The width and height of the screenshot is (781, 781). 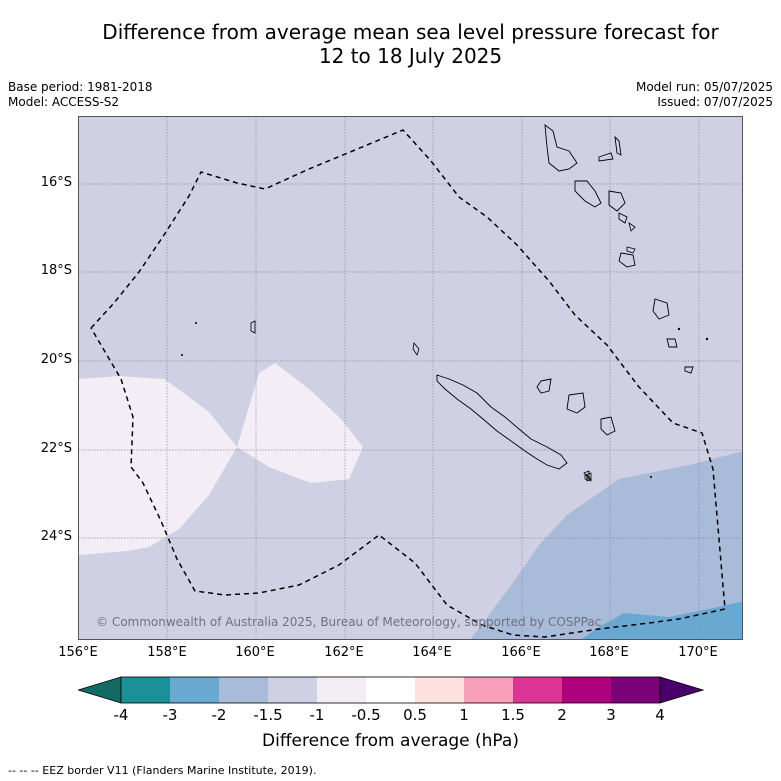 What do you see at coordinates (704, 87) in the screenshot?
I see `model-run: Model run: 05/07/2025` at bounding box center [704, 87].